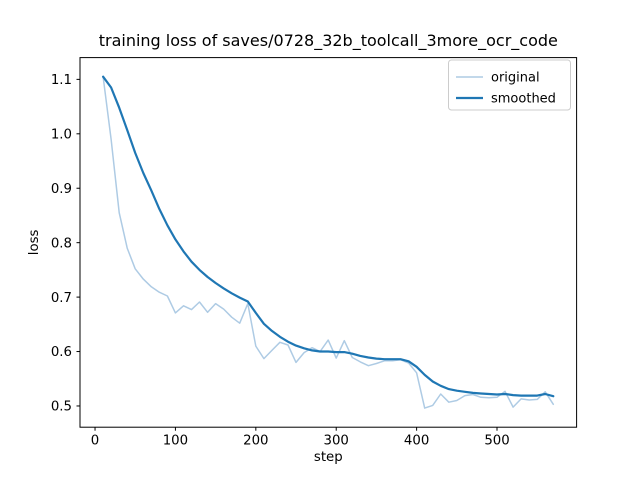 Image resolution: width=640 pixels, height=480 pixels. What do you see at coordinates (61, 80) in the screenshot?
I see `y-tick-label: 1.1` at bounding box center [61, 80].